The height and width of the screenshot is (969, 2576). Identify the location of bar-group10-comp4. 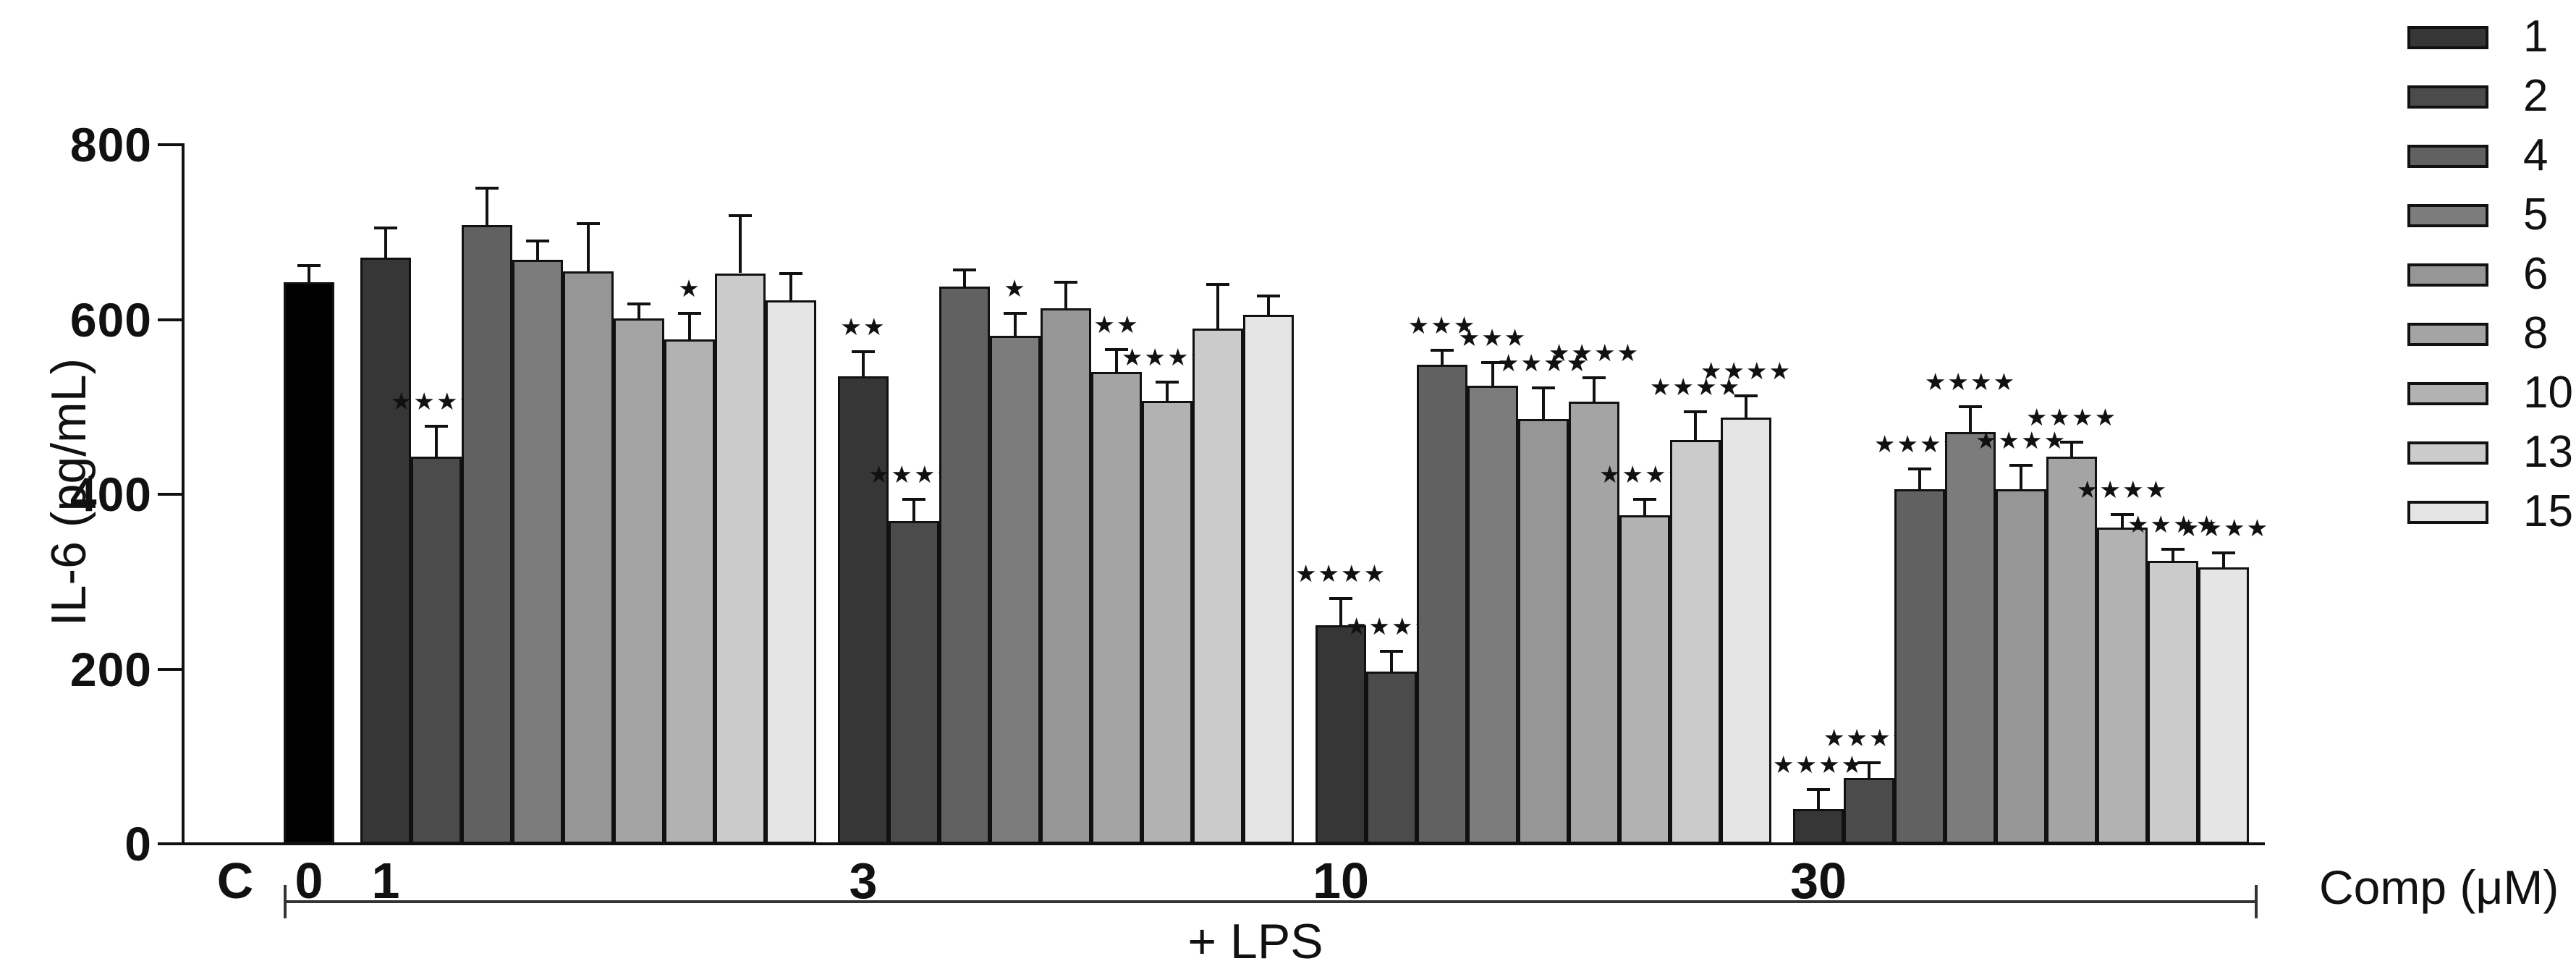
(1442, 604).